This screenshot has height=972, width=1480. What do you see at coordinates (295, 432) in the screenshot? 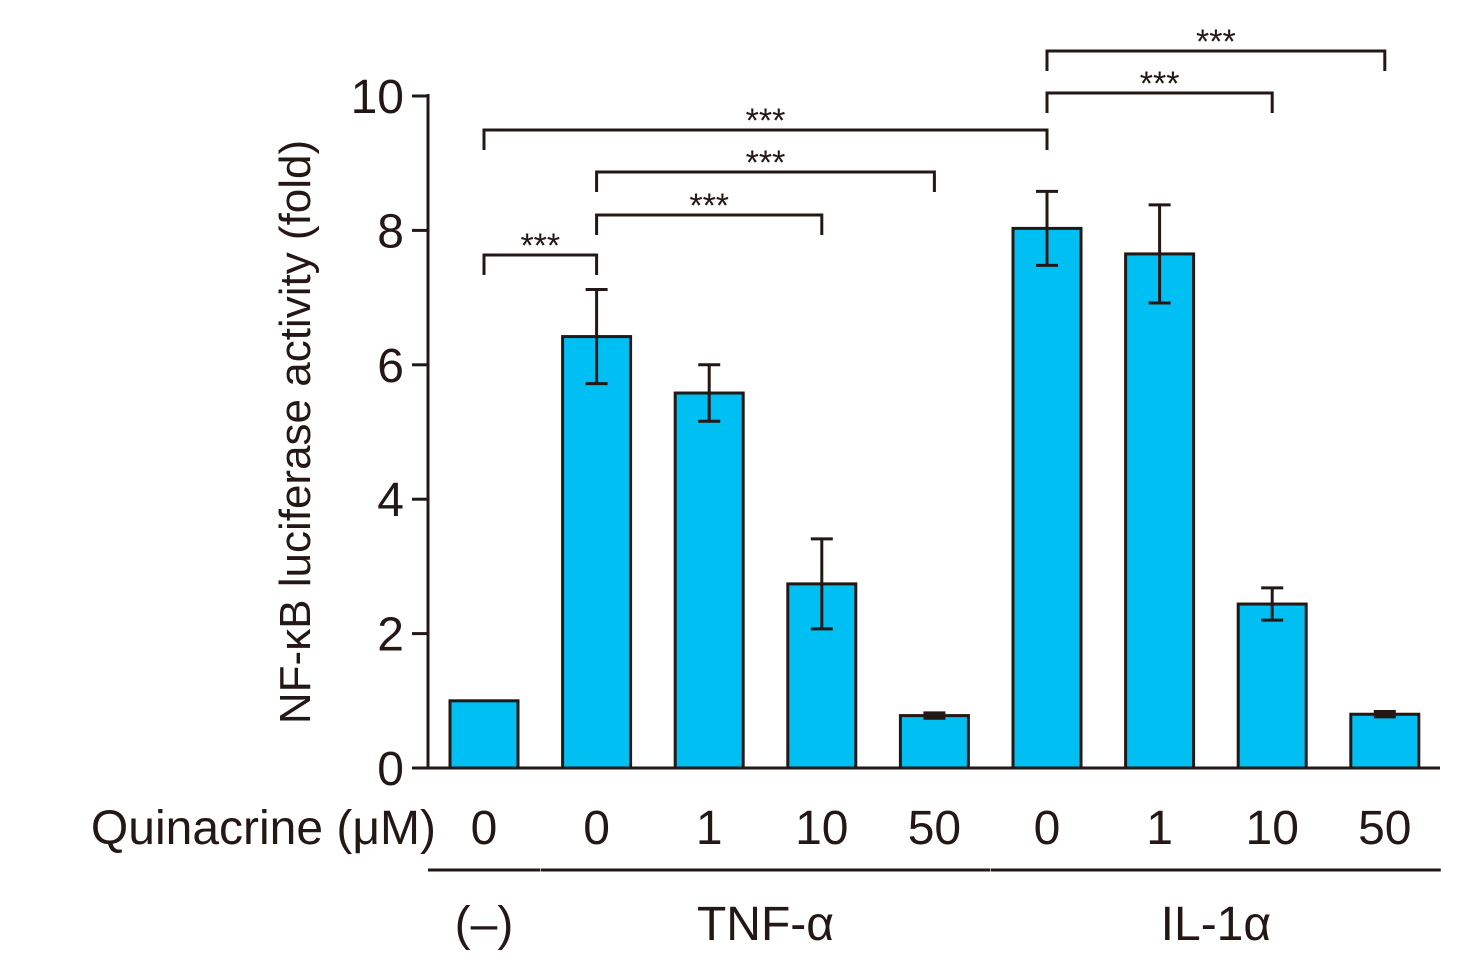
I see `y-axis-label: NF-κB luciferase activity (fold)` at bounding box center [295, 432].